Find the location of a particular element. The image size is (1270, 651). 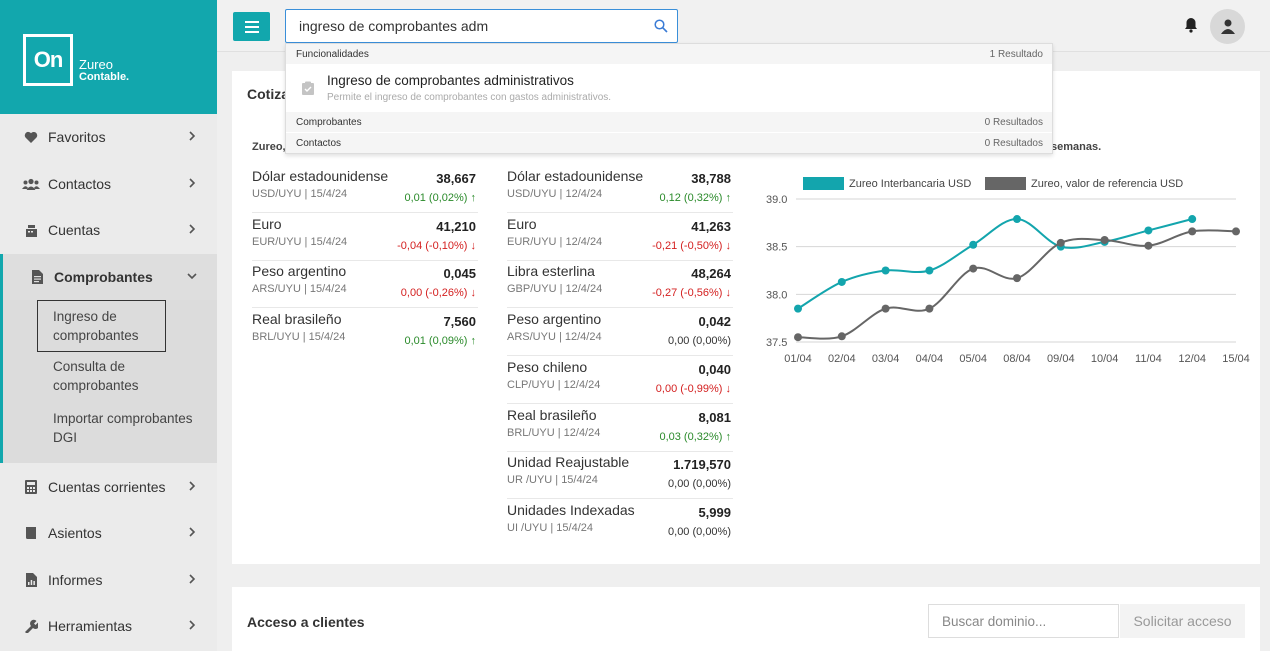

currency-name: Euro is located at coordinates (522, 223).